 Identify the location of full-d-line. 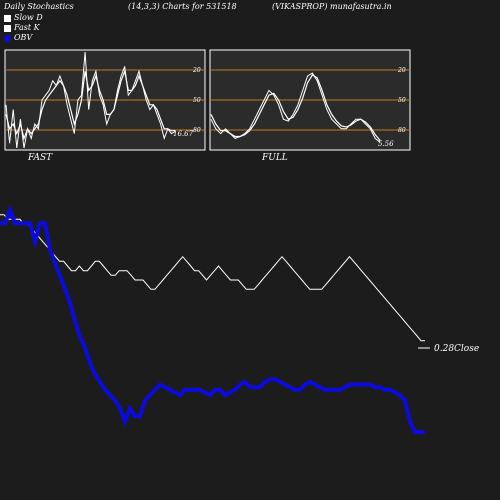
(295, 107).